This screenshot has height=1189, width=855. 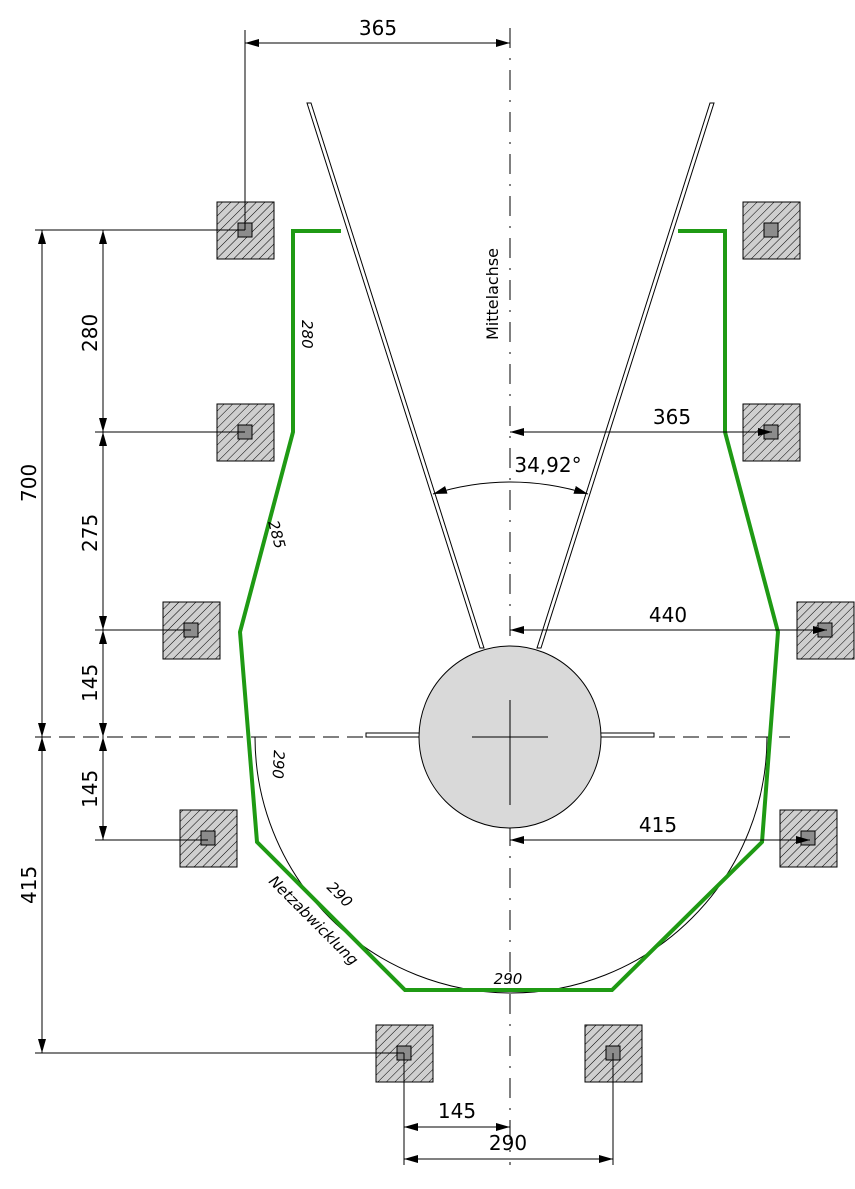 What do you see at coordinates (339, 894) in the screenshot?
I see `seg-label-290-diag: 290` at bounding box center [339, 894].